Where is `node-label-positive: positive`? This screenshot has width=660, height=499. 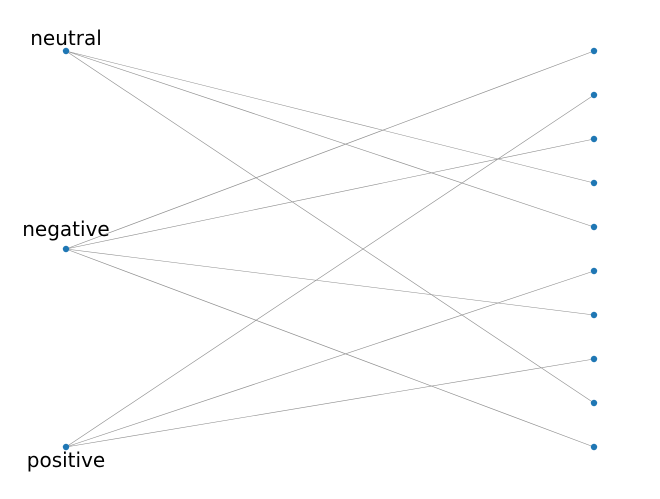 node-label-positive: positive is located at coordinates (66, 460).